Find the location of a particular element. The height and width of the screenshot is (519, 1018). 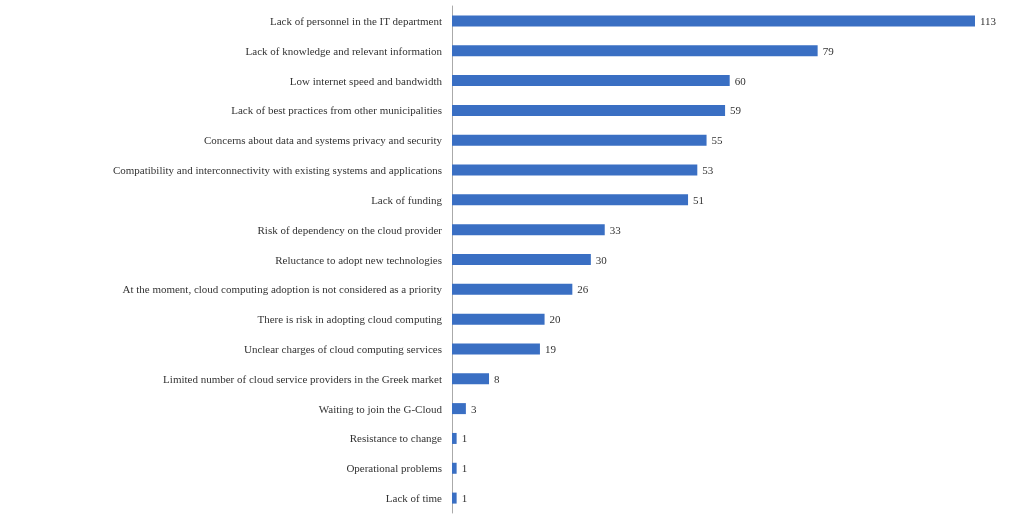

data-label: 59 is located at coordinates (736, 110).